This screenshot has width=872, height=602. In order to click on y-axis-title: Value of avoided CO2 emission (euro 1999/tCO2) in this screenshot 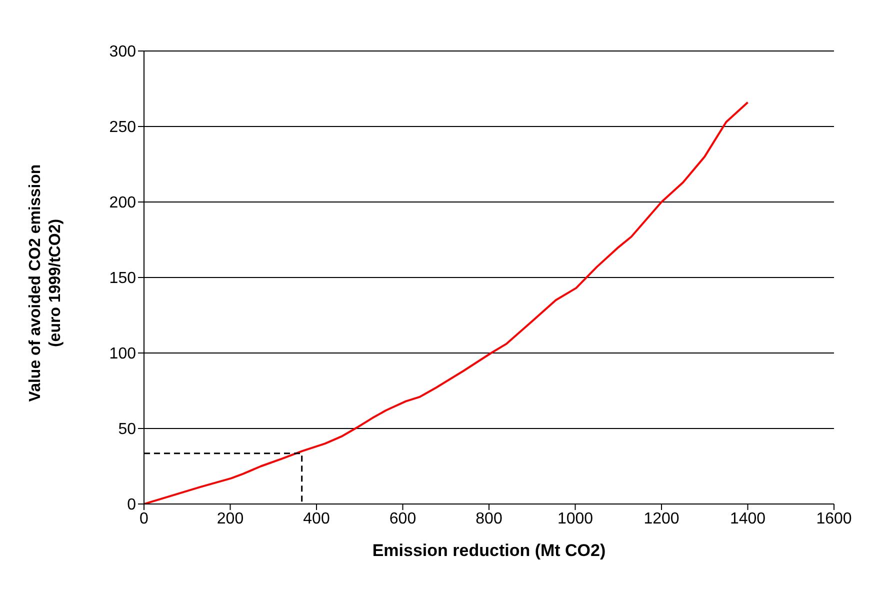, I will do `click(45, 283)`.